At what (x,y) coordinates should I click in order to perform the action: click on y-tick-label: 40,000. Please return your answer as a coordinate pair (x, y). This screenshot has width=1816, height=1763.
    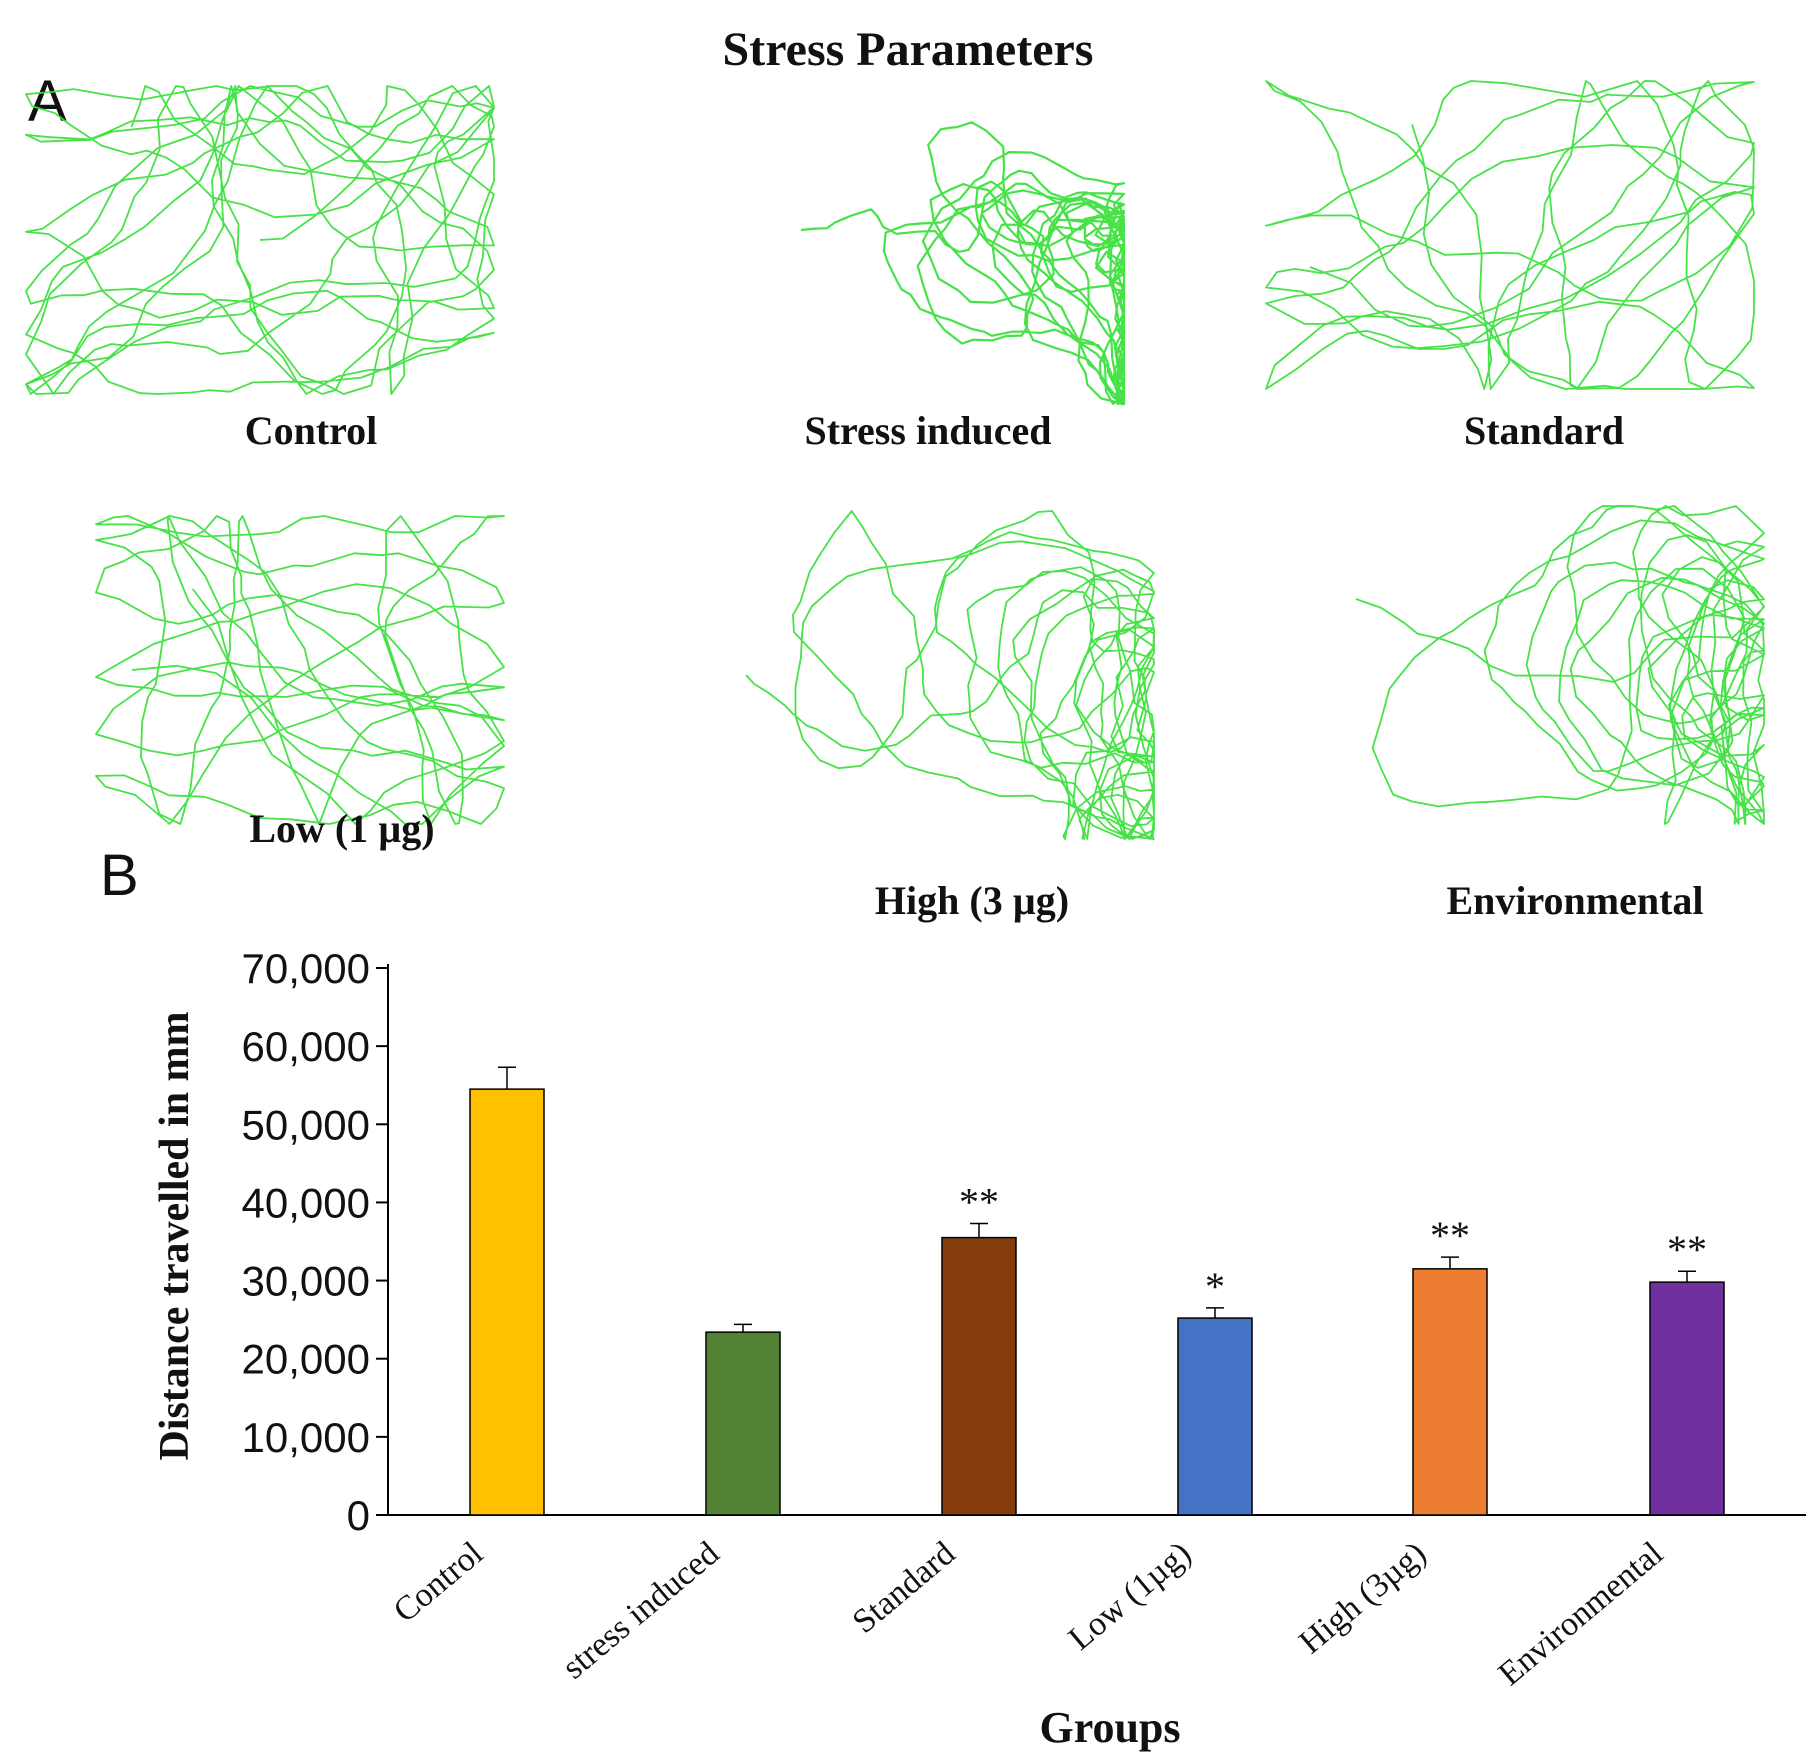
    Looking at the image, I should click on (306, 1202).